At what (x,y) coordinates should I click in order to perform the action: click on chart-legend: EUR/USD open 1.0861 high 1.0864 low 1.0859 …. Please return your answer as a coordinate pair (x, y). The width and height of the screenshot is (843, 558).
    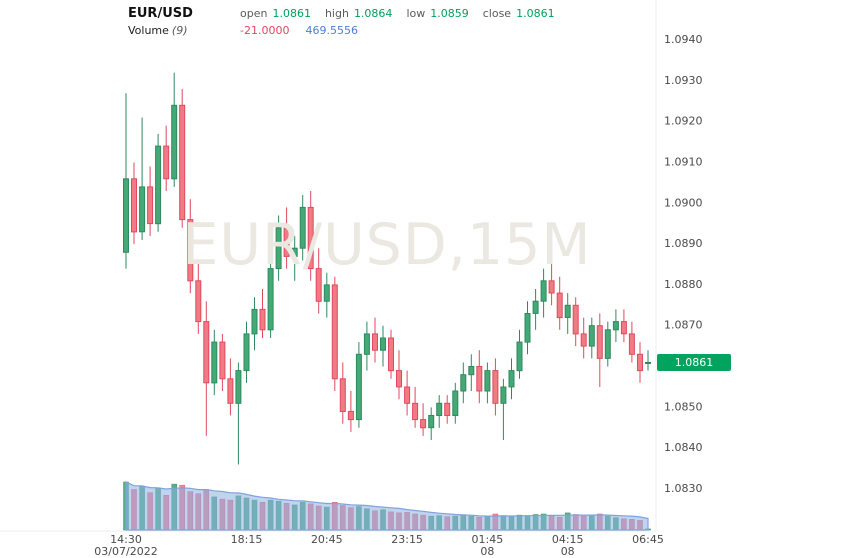
    Looking at the image, I should click on (348, 19).